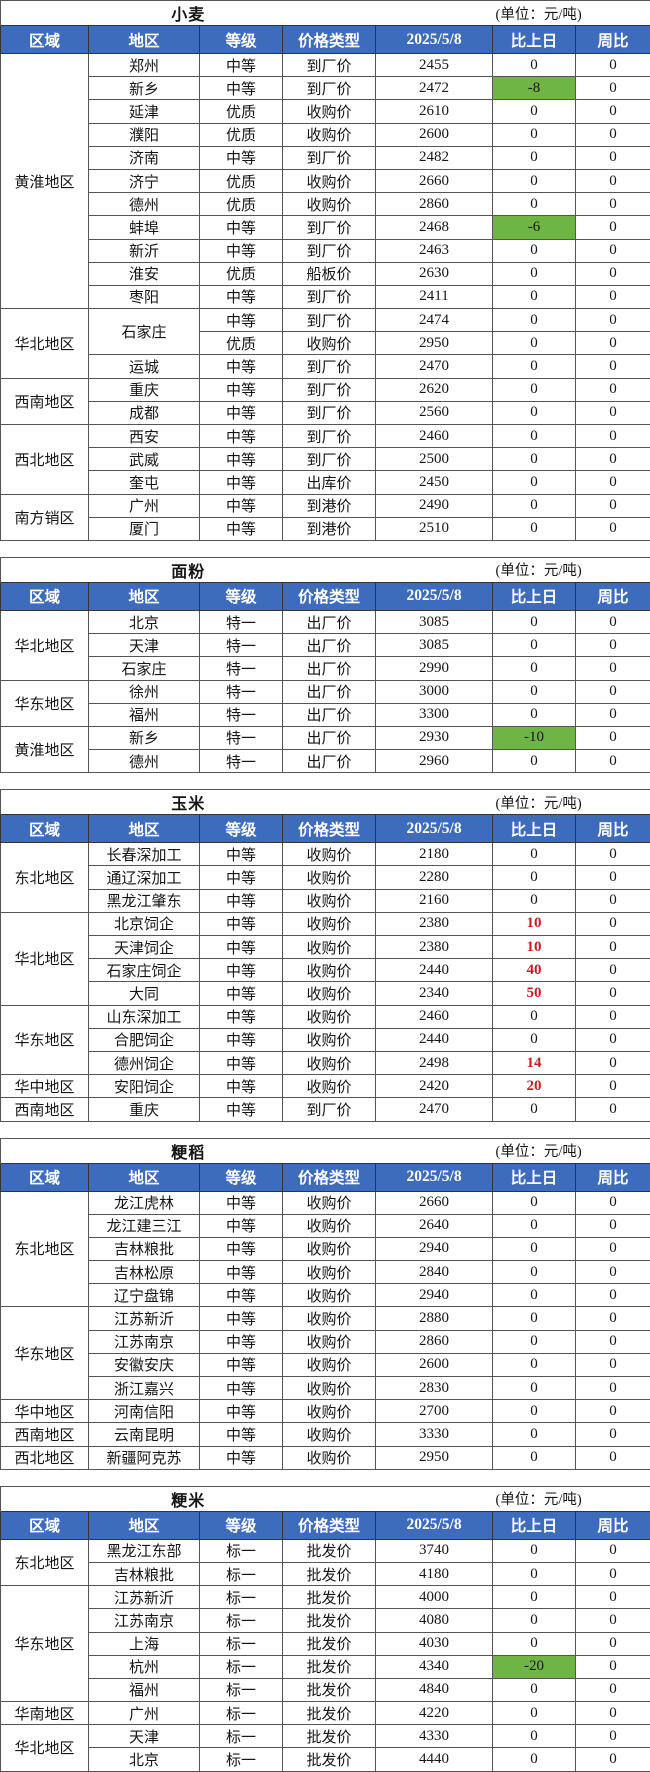 Image resolution: width=650 pixels, height=1772 pixels. I want to click on place-cell: 新疆阿克苏, so click(144, 1457).